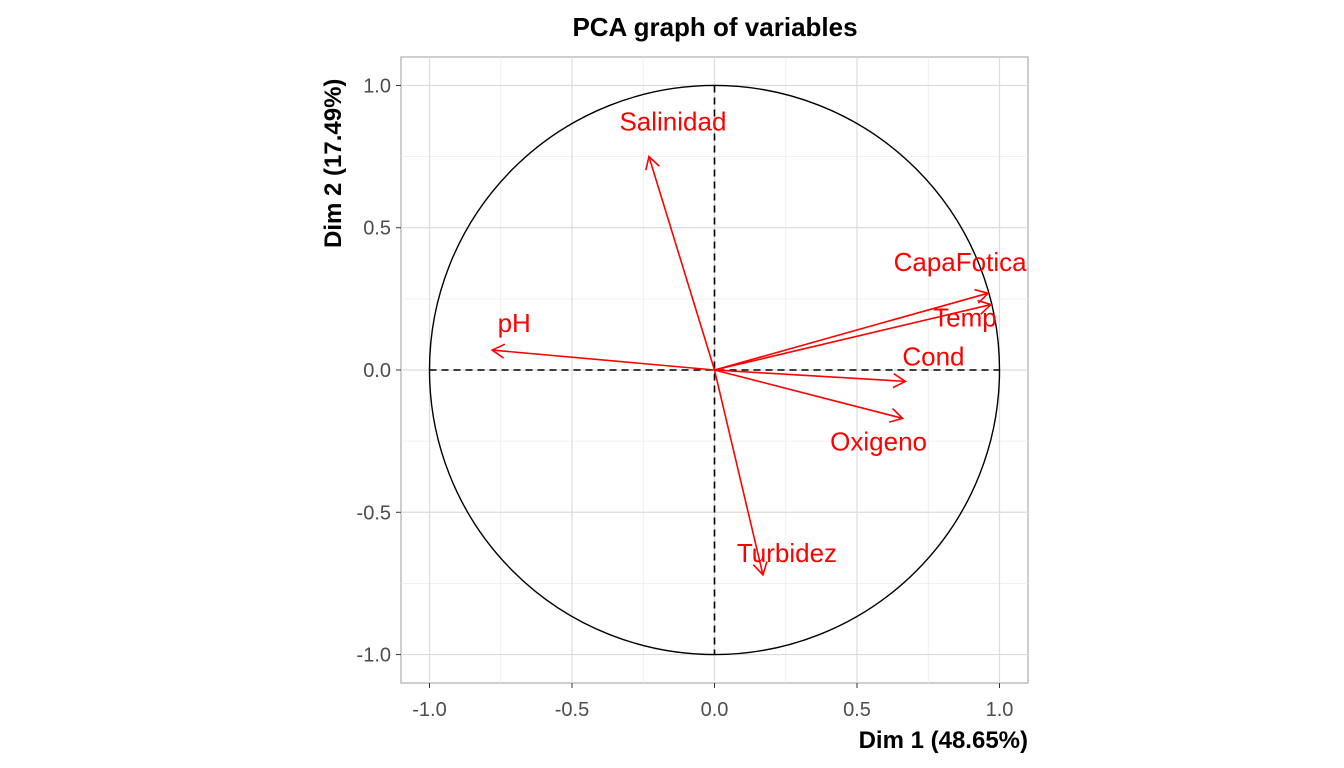 The height and width of the screenshot is (768, 1344). What do you see at coordinates (429, 710) in the screenshot?
I see `x-tick-label: -1.0` at bounding box center [429, 710].